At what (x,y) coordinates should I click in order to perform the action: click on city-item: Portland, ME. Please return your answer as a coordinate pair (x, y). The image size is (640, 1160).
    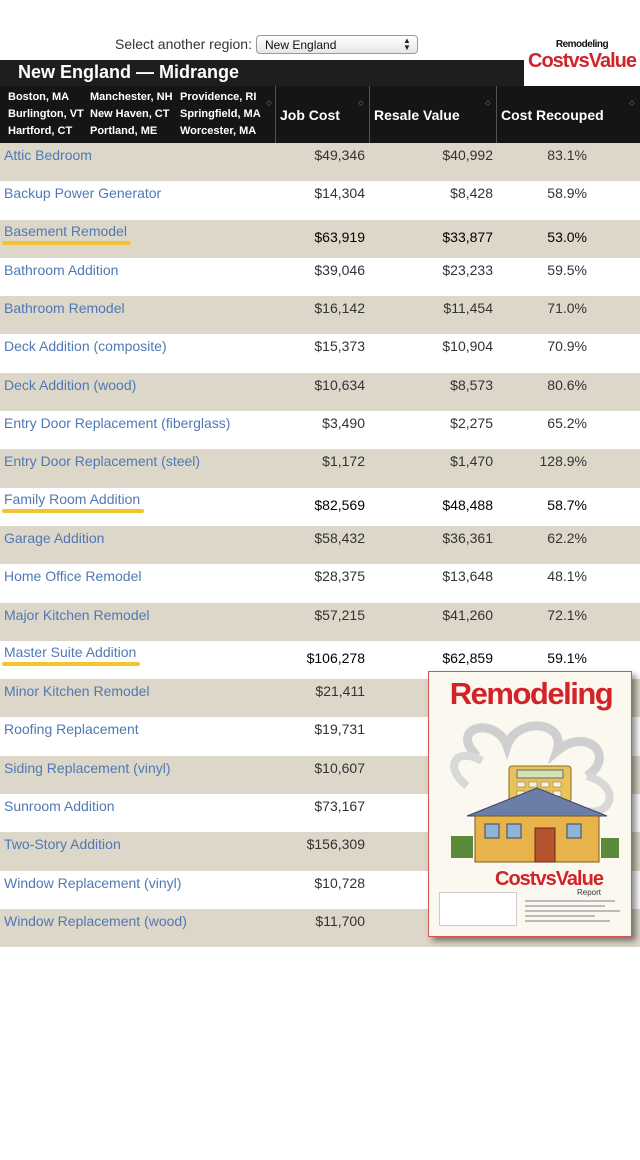
    Looking at the image, I should click on (124, 131).